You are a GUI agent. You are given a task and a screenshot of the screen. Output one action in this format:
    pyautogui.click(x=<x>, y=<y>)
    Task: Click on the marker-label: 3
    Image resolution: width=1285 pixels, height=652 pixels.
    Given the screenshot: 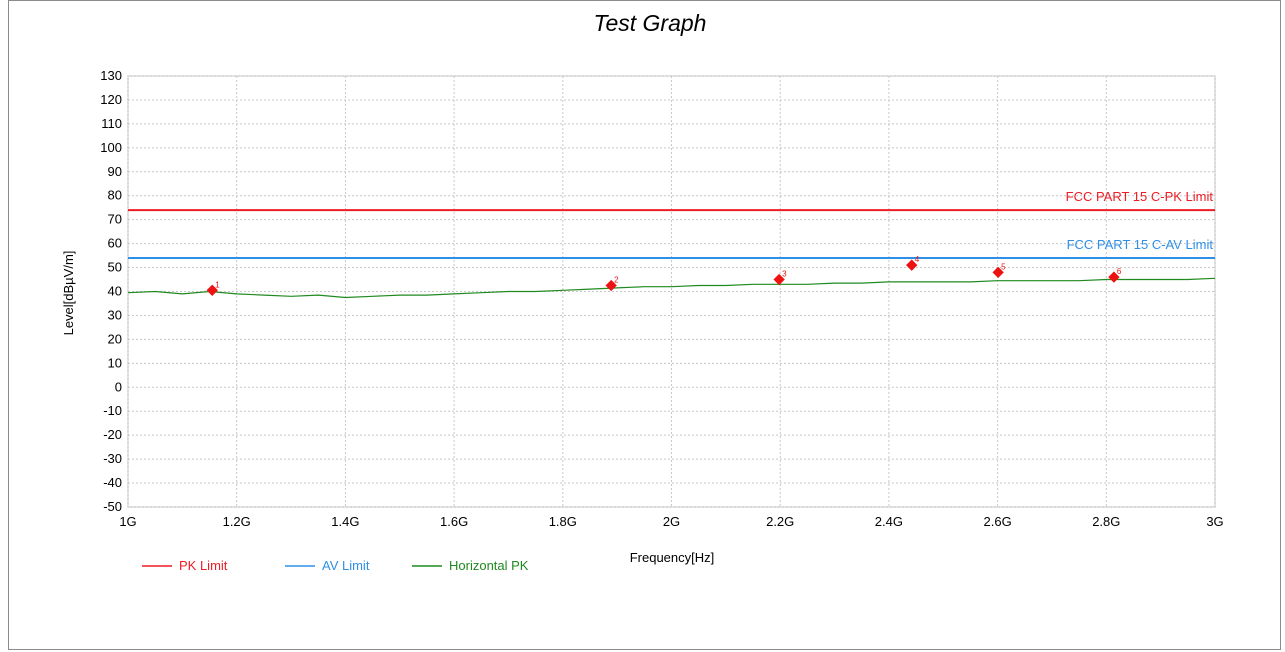 What is the action you would take?
    pyautogui.click(x=784, y=274)
    